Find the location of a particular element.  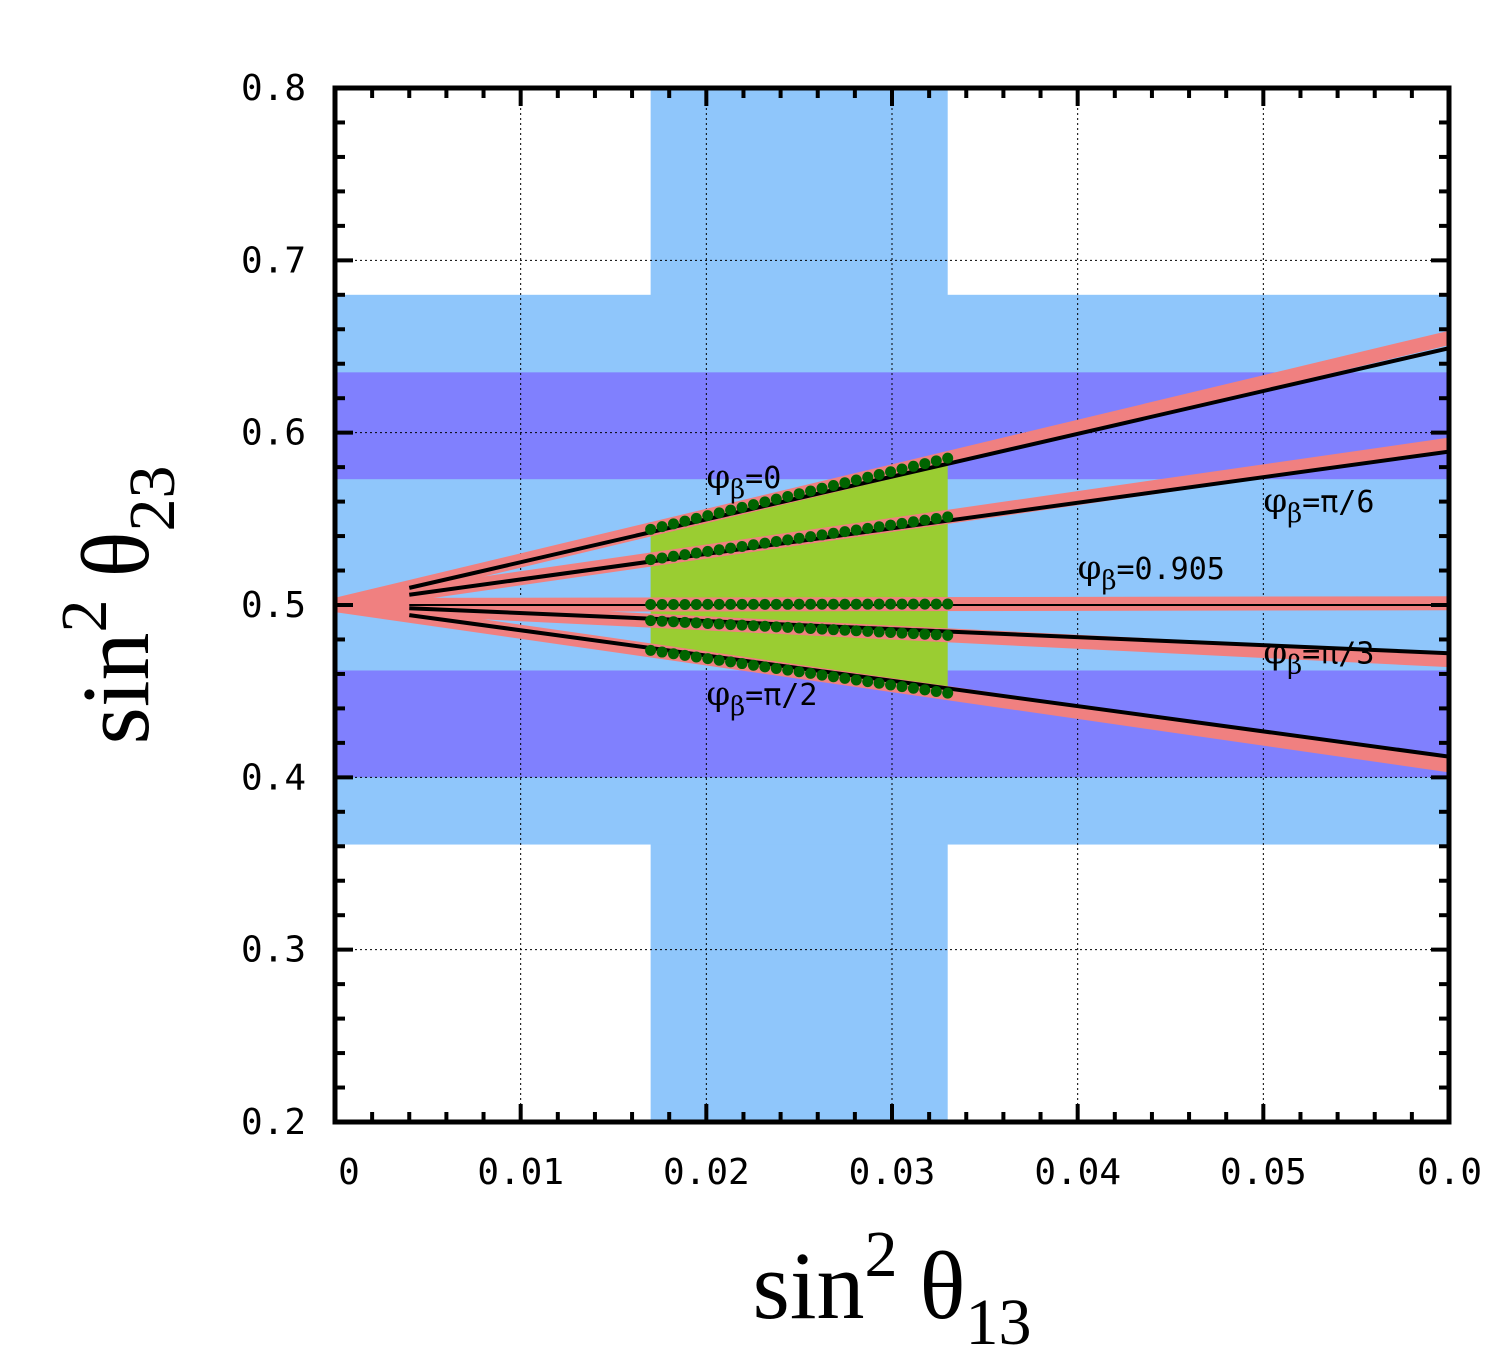

y-tick-label-1: 0.3 is located at coordinates (273, 950).